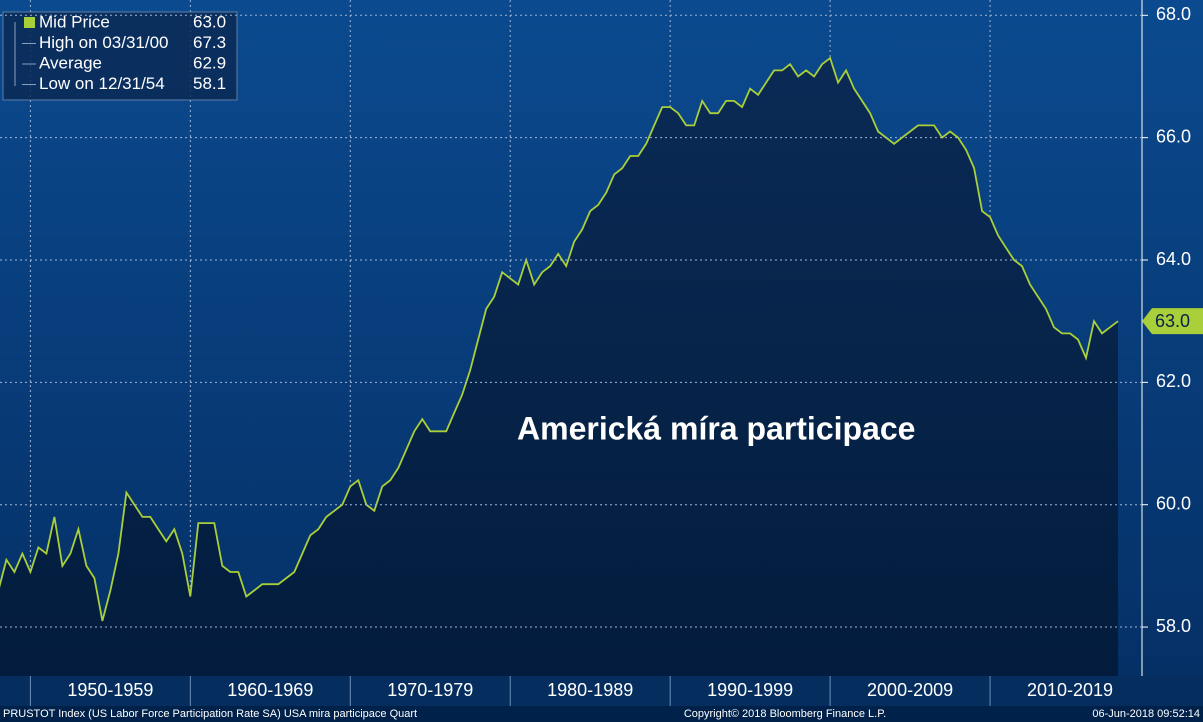 The height and width of the screenshot is (722, 1203). I want to click on legend-label: High on 03/31/00, so click(104, 42).